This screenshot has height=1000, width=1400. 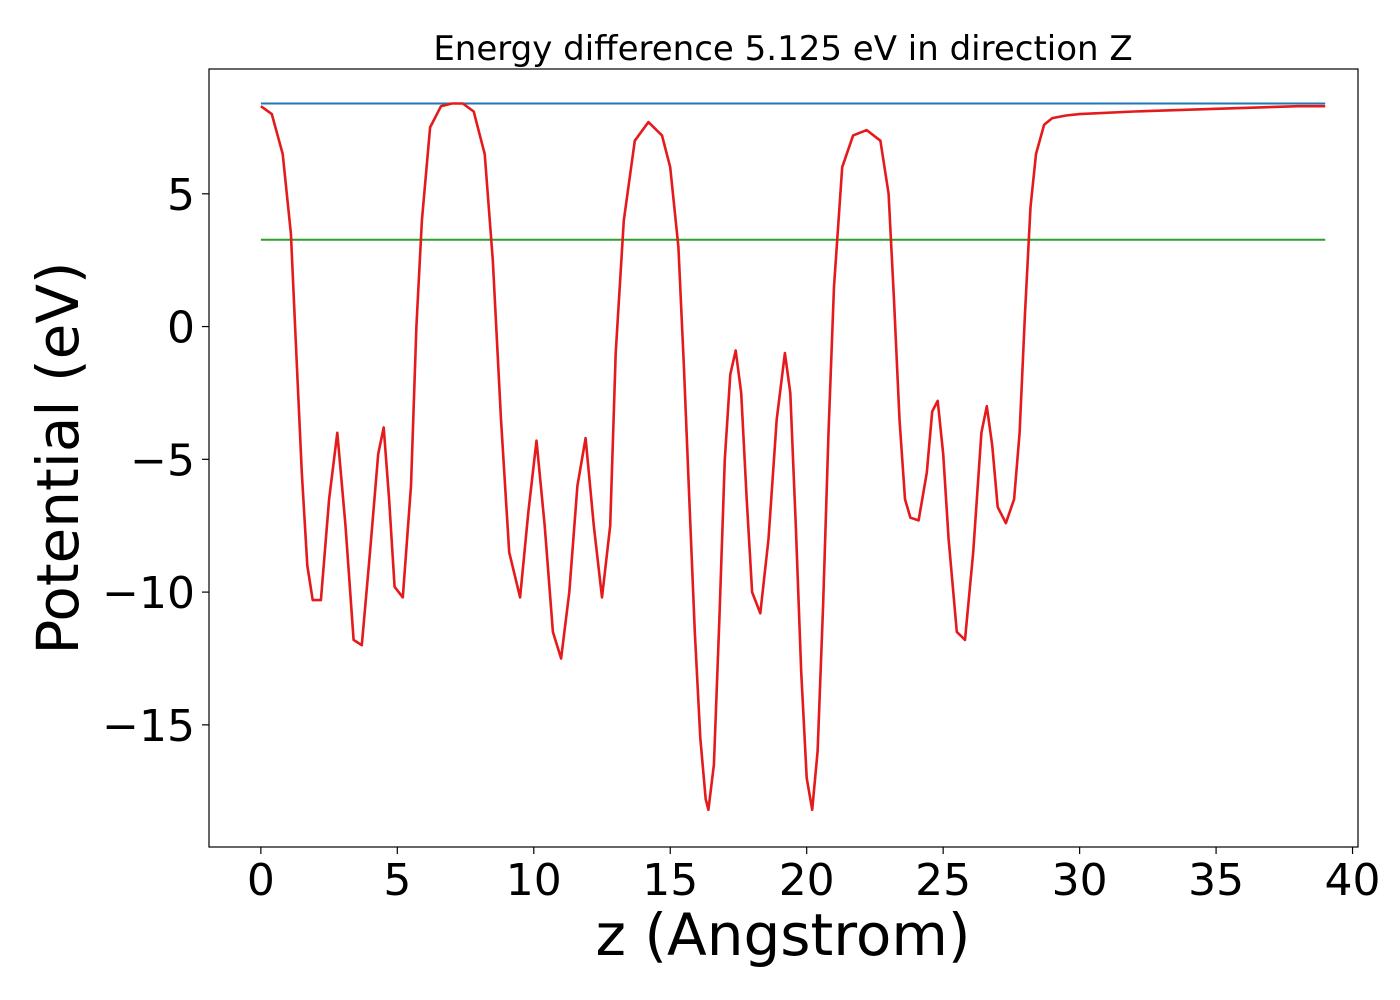 I want to click on x-tick-label: 30, so click(x=1080, y=880).